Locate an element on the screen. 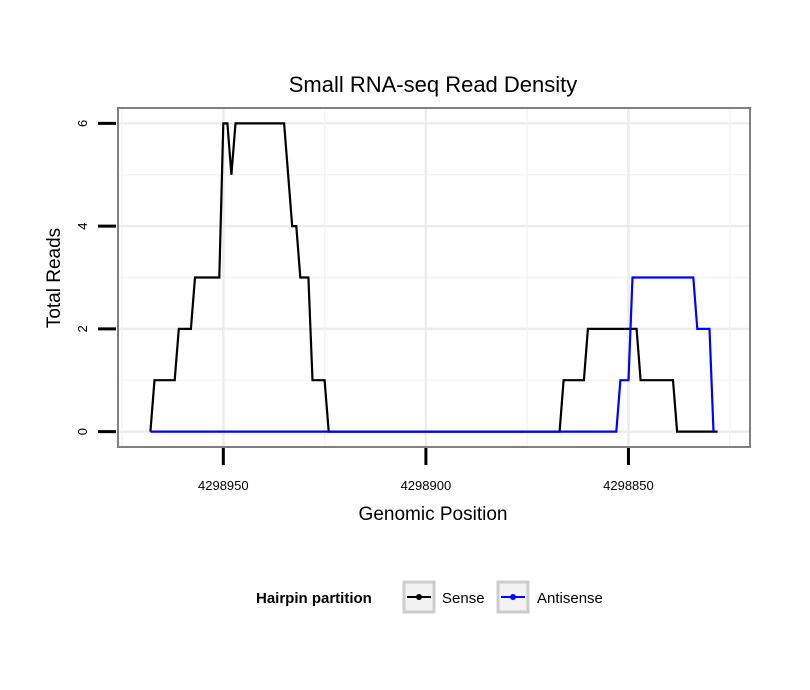  y-tick-label: 0 is located at coordinates (82, 431).